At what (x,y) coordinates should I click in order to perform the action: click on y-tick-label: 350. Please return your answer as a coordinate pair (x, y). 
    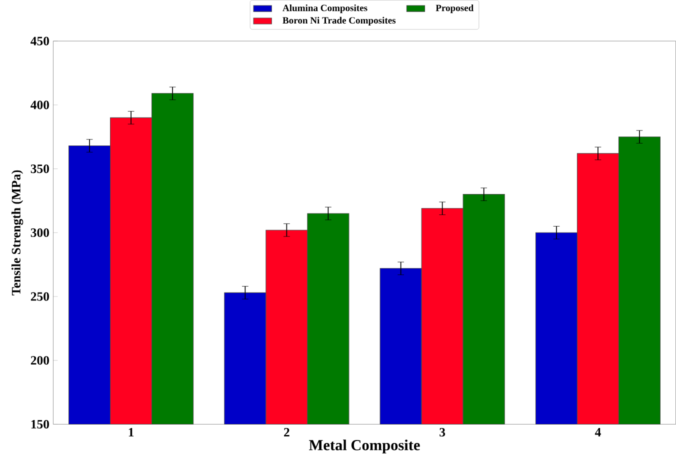
    Looking at the image, I should click on (39, 169).